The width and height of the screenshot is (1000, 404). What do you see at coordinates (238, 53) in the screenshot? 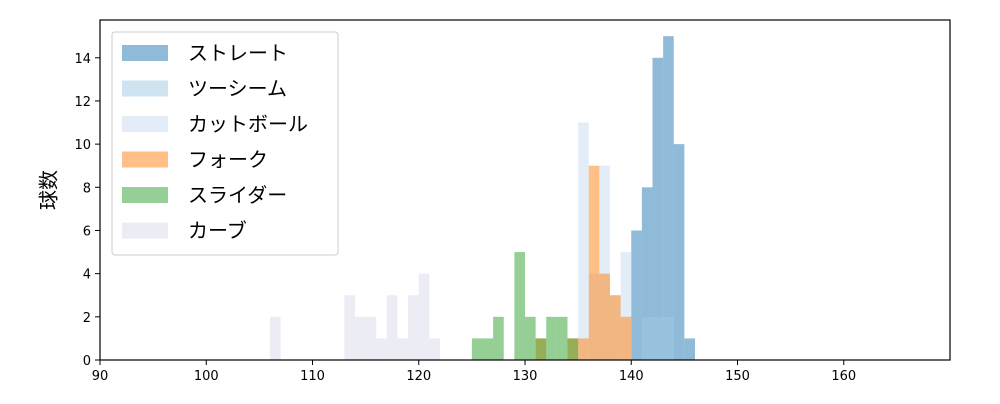
I see `legend-label: ストレート` at bounding box center [238, 53].